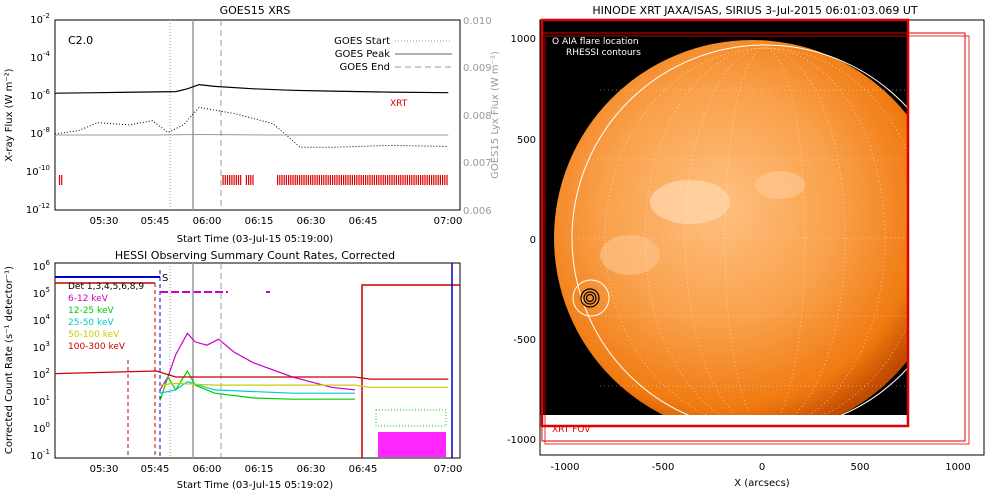 This screenshot has height=500, width=1000. I want to click on goes-y2tick: 0.006, so click(477, 211).